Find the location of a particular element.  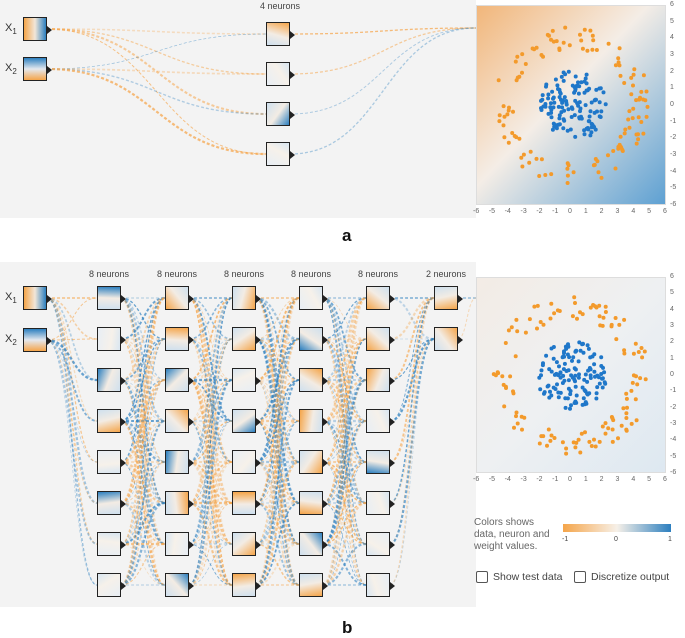

discretize-output-checkbox: Discretize output is located at coordinates (621, 577).